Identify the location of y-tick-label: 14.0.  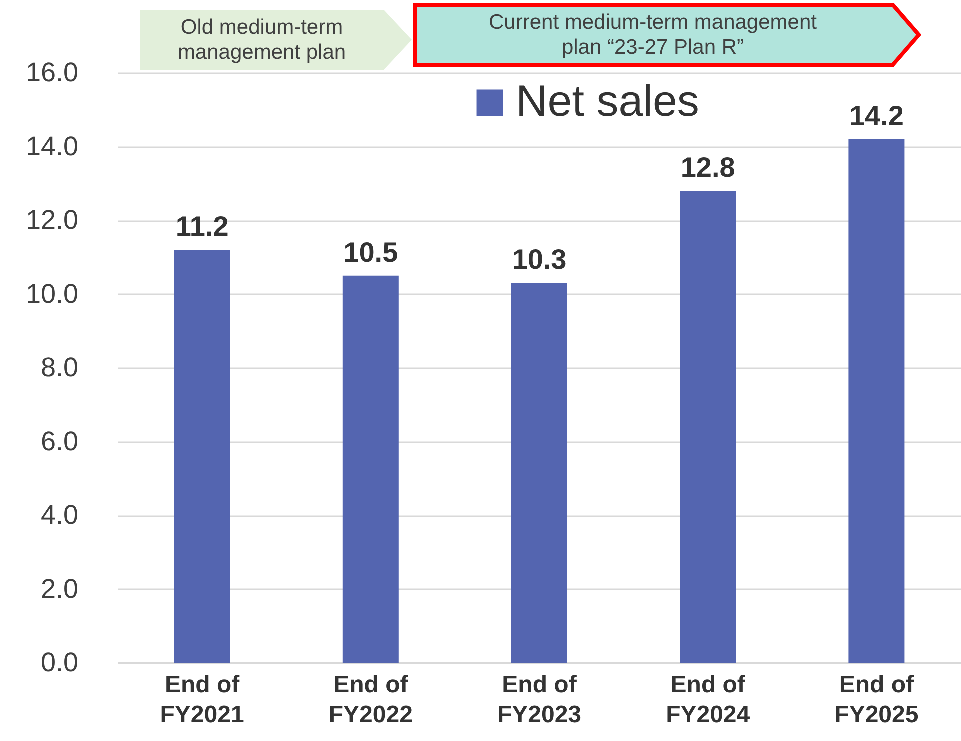
(52, 146).